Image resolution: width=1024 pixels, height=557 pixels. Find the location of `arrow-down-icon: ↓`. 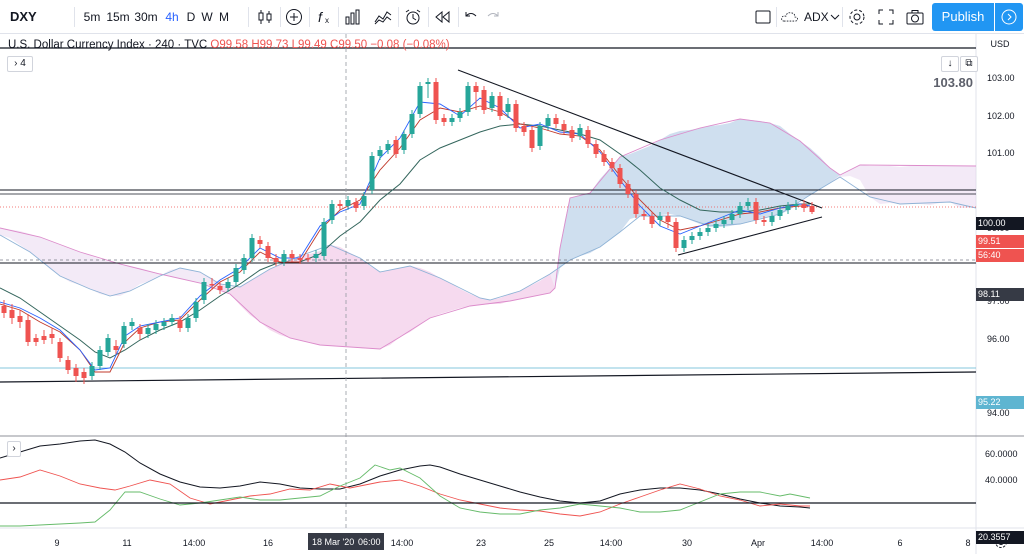

arrow-down-icon: ↓ is located at coordinates (950, 63).